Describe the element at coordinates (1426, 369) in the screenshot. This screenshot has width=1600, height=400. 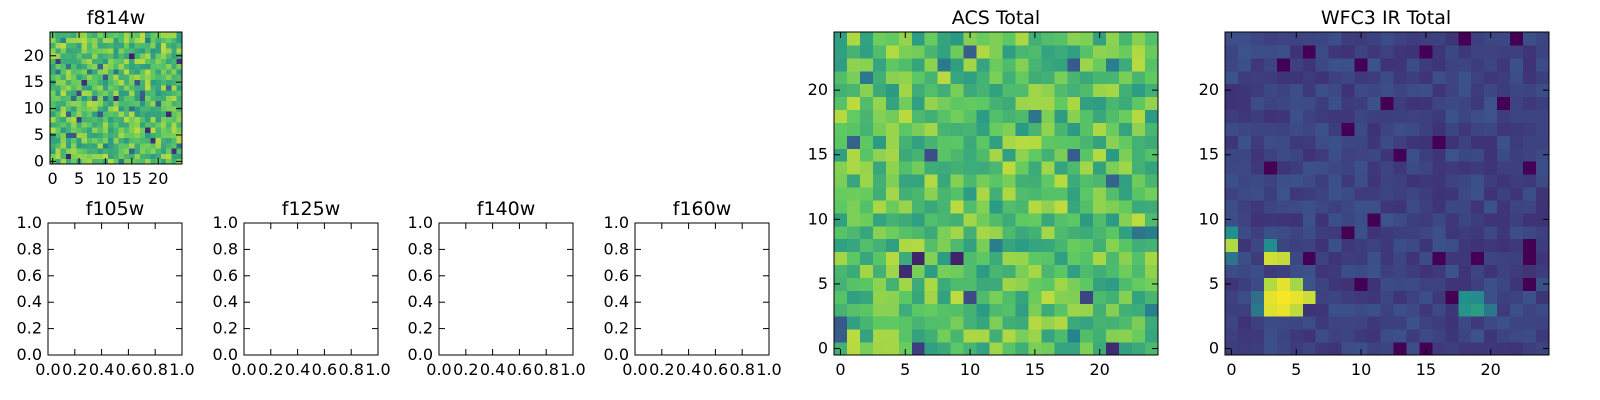
I see `x-tick-label: 15` at that location.